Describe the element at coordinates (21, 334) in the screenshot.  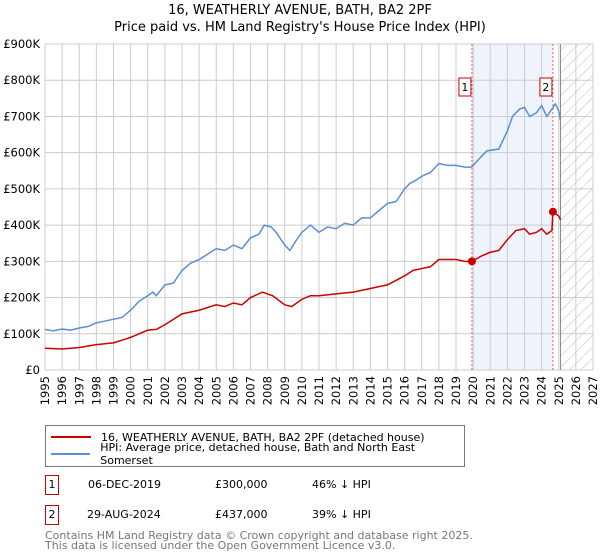
I see `y-tick-label: £100K` at that location.